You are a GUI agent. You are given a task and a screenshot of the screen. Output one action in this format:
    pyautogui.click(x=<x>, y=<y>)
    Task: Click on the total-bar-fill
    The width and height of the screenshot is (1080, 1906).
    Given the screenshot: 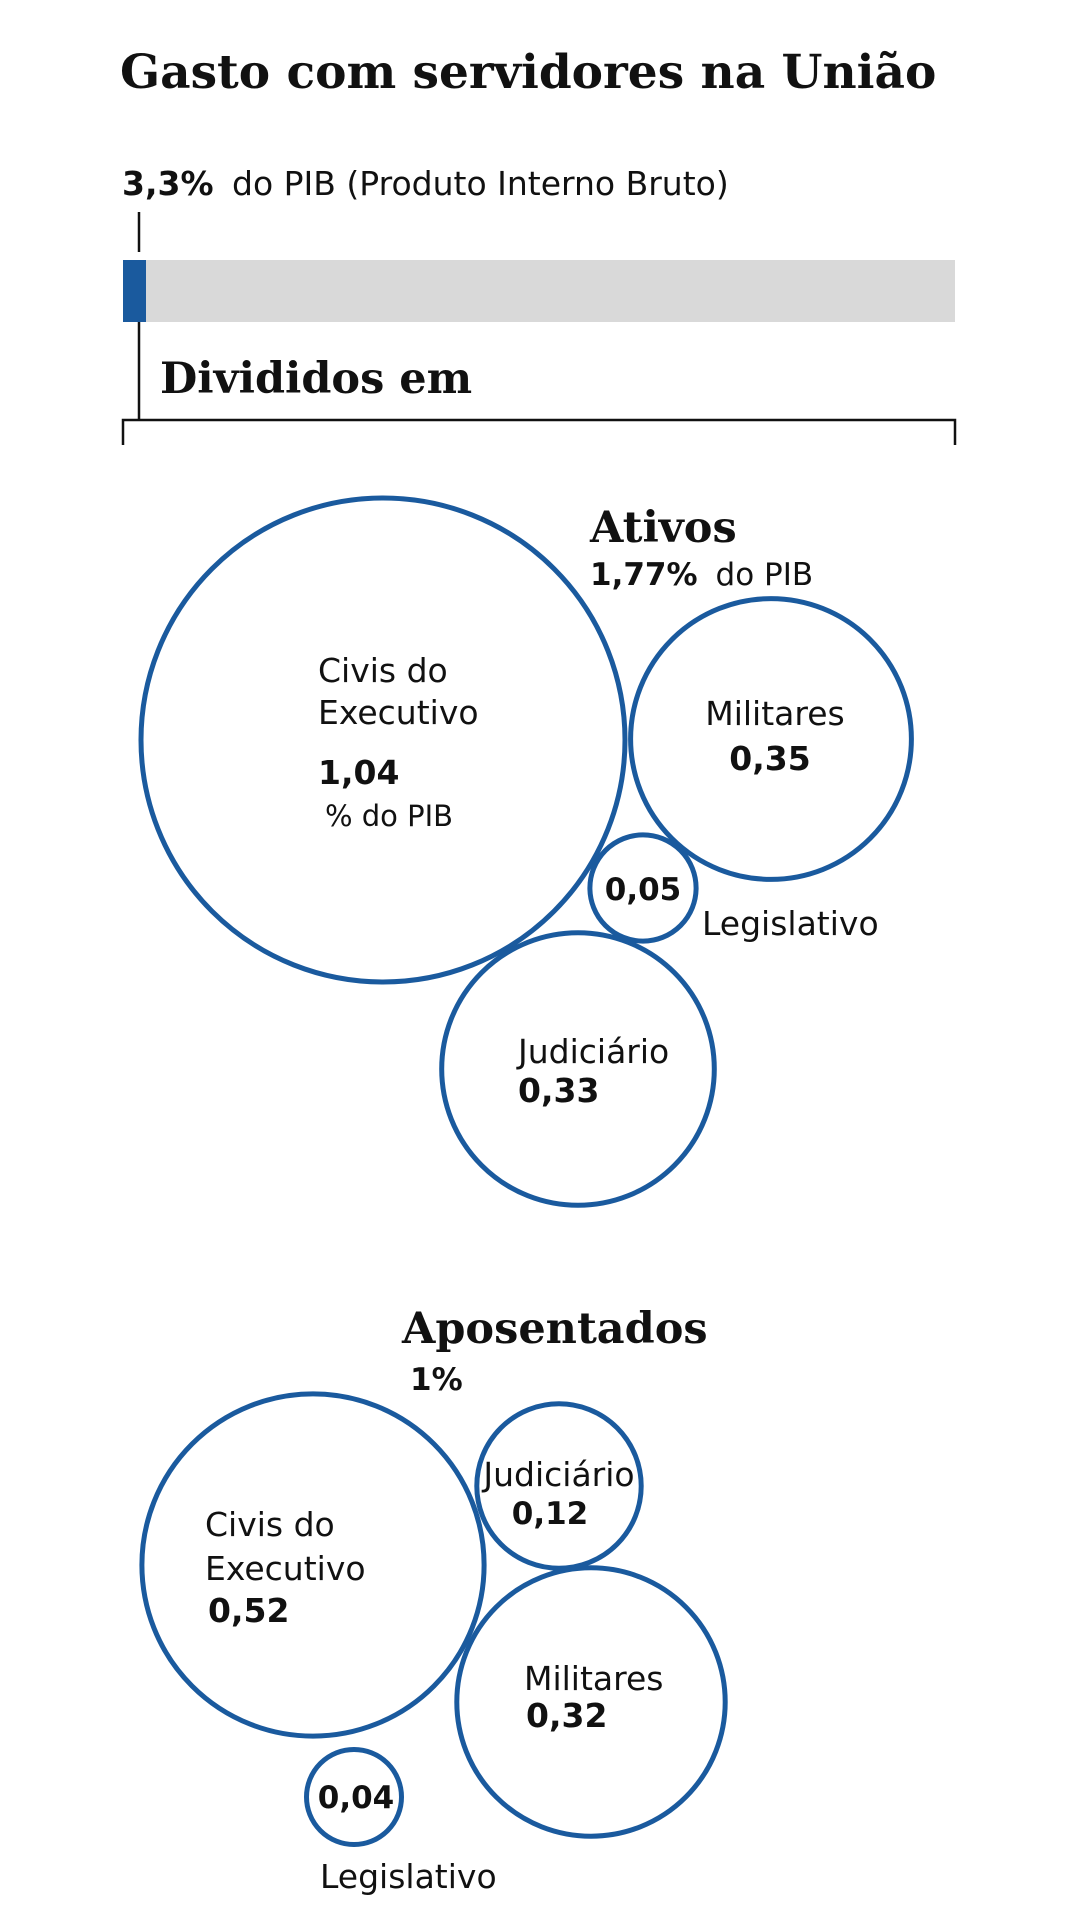 What is the action you would take?
    pyautogui.click(x=134, y=291)
    